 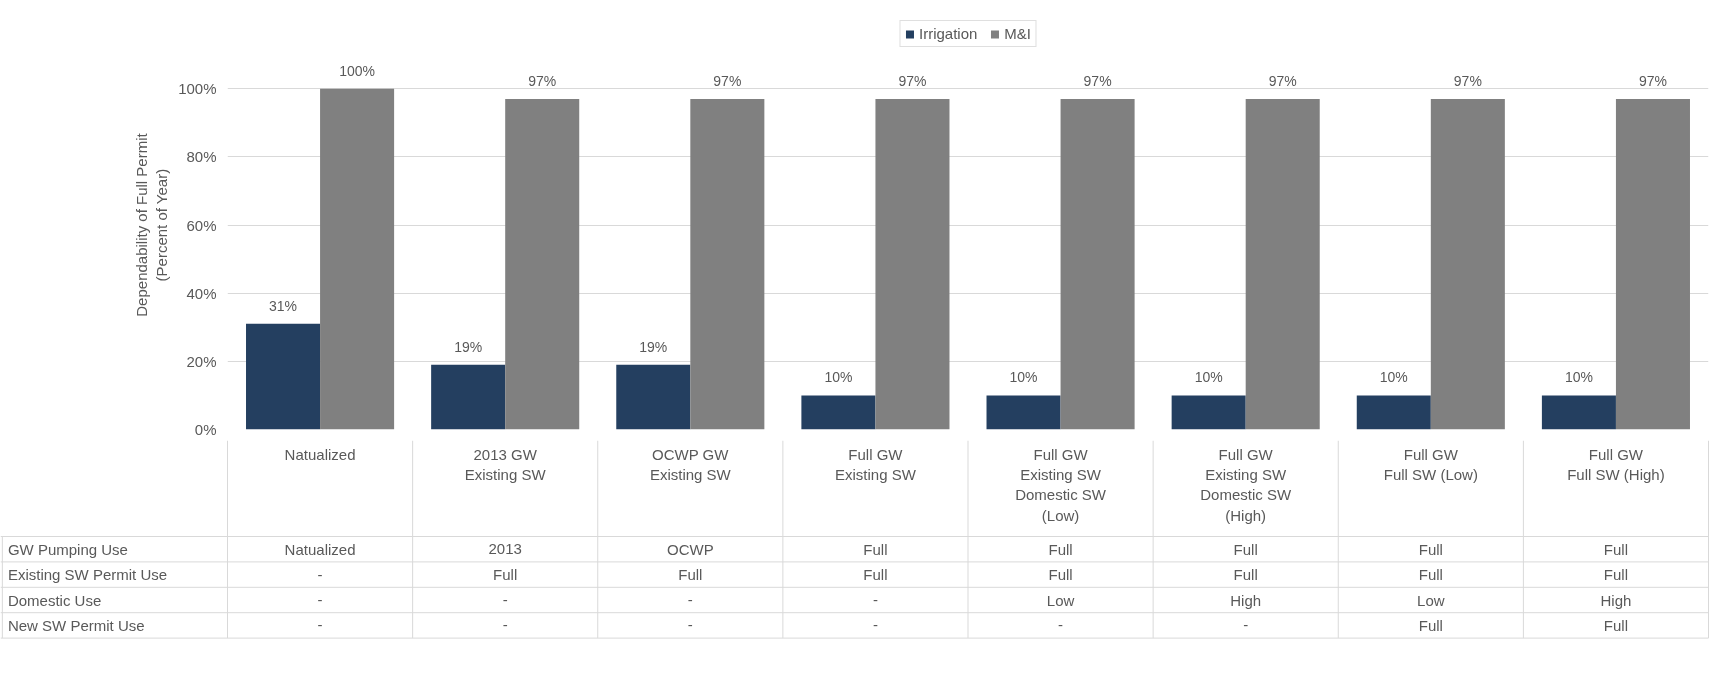 I want to click on text: GW Pumping Use, so click(x=67, y=549).